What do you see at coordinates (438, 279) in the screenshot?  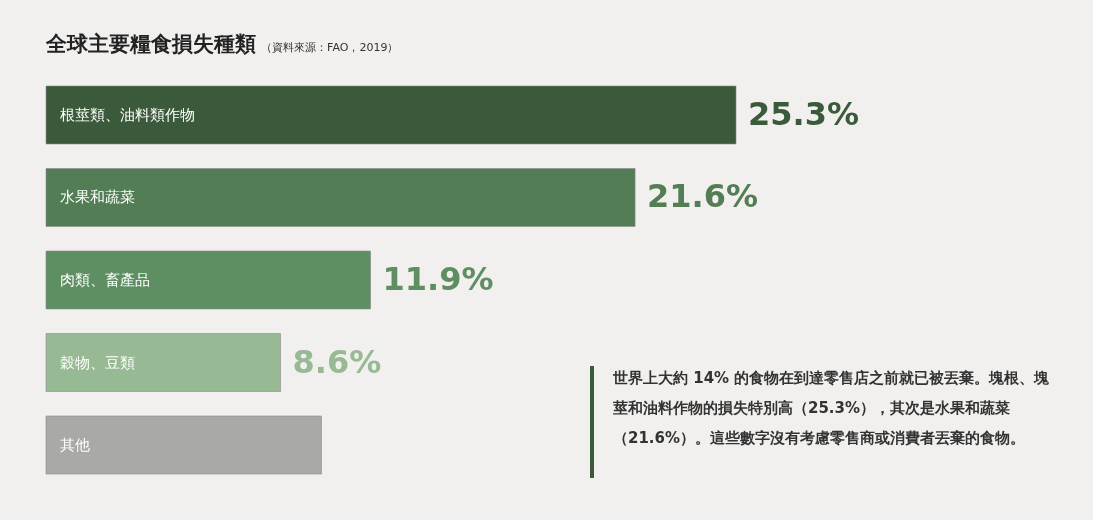 I see `data-label: 11.9%` at bounding box center [438, 279].